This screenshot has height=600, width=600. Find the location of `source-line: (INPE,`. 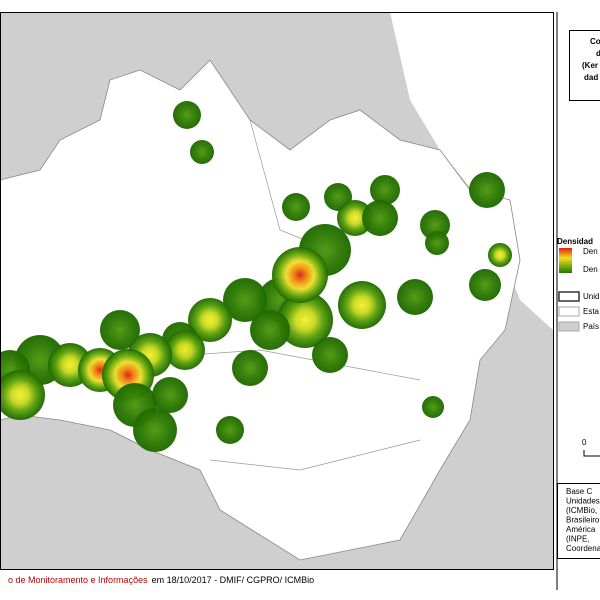

source-line: (INPE, is located at coordinates (578, 539).